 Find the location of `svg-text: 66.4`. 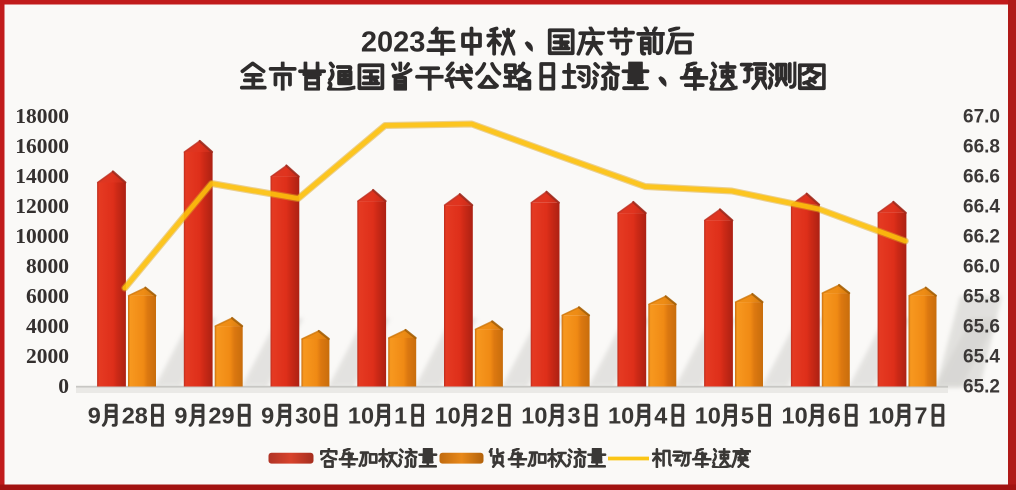

svg-text: 66.4 is located at coordinates (981, 206).